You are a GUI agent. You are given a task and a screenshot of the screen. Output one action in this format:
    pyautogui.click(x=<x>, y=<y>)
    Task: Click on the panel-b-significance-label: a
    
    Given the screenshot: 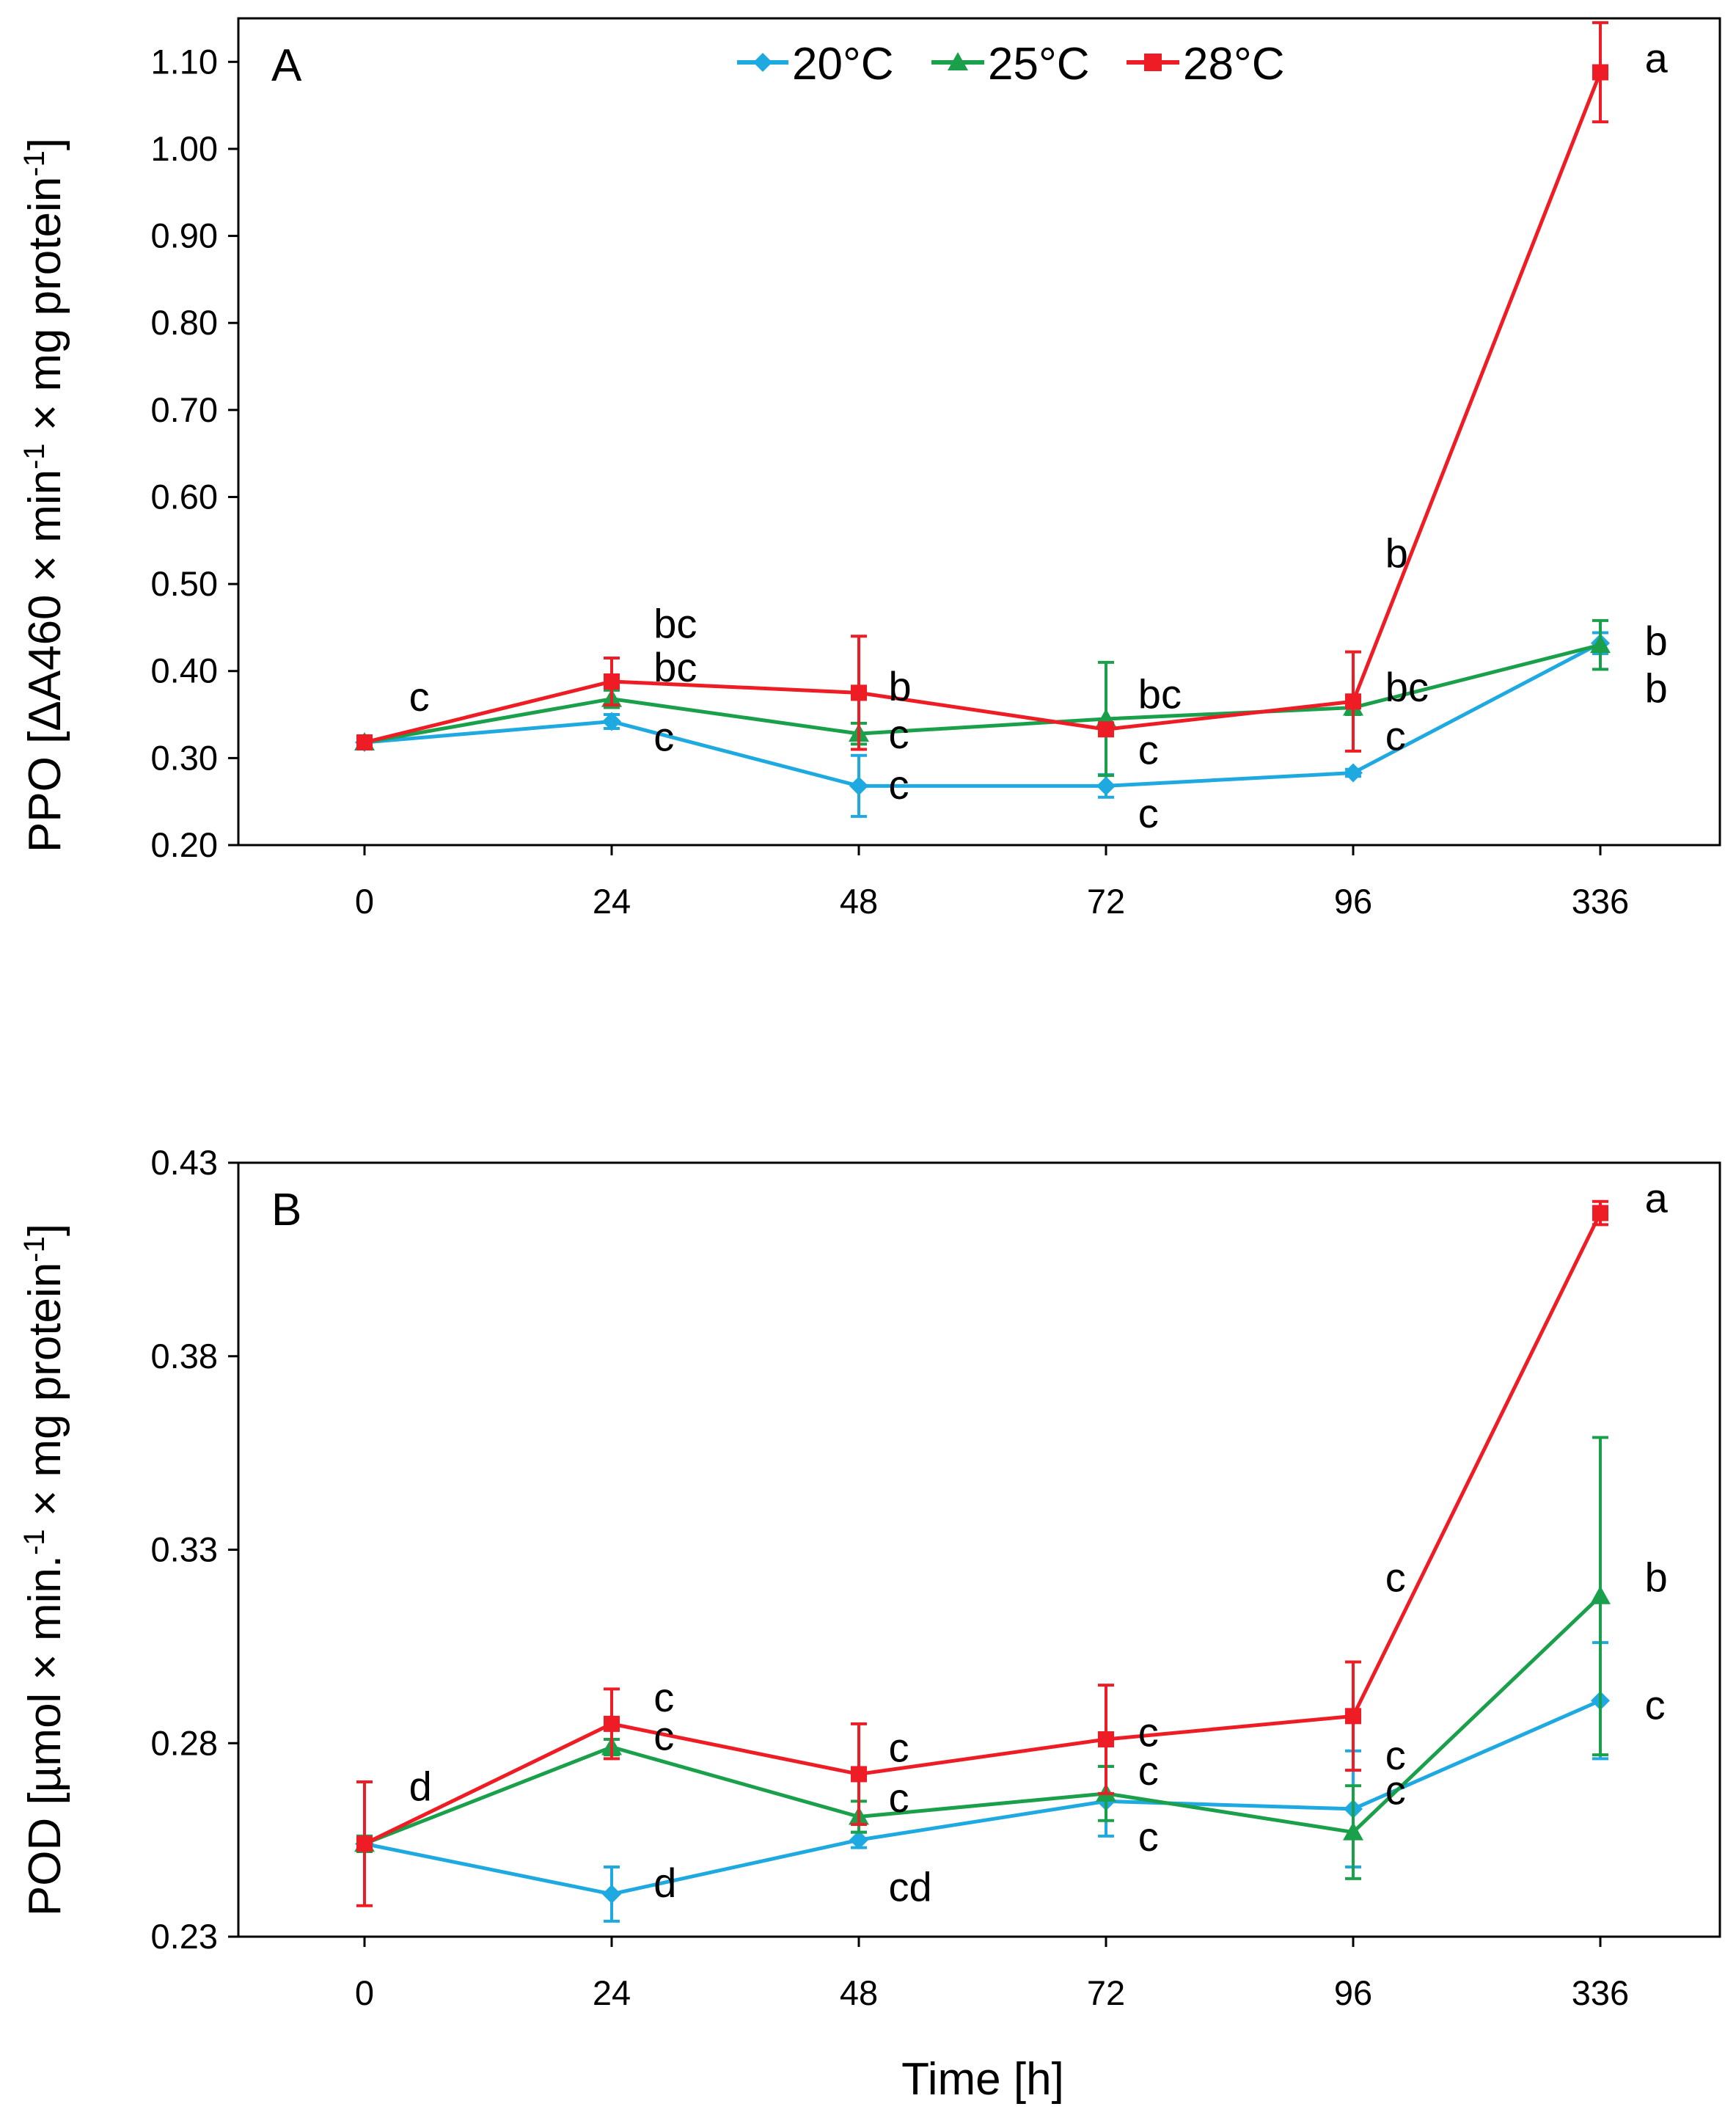 What is the action you would take?
    pyautogui.click(x=1657, y=1197)
    